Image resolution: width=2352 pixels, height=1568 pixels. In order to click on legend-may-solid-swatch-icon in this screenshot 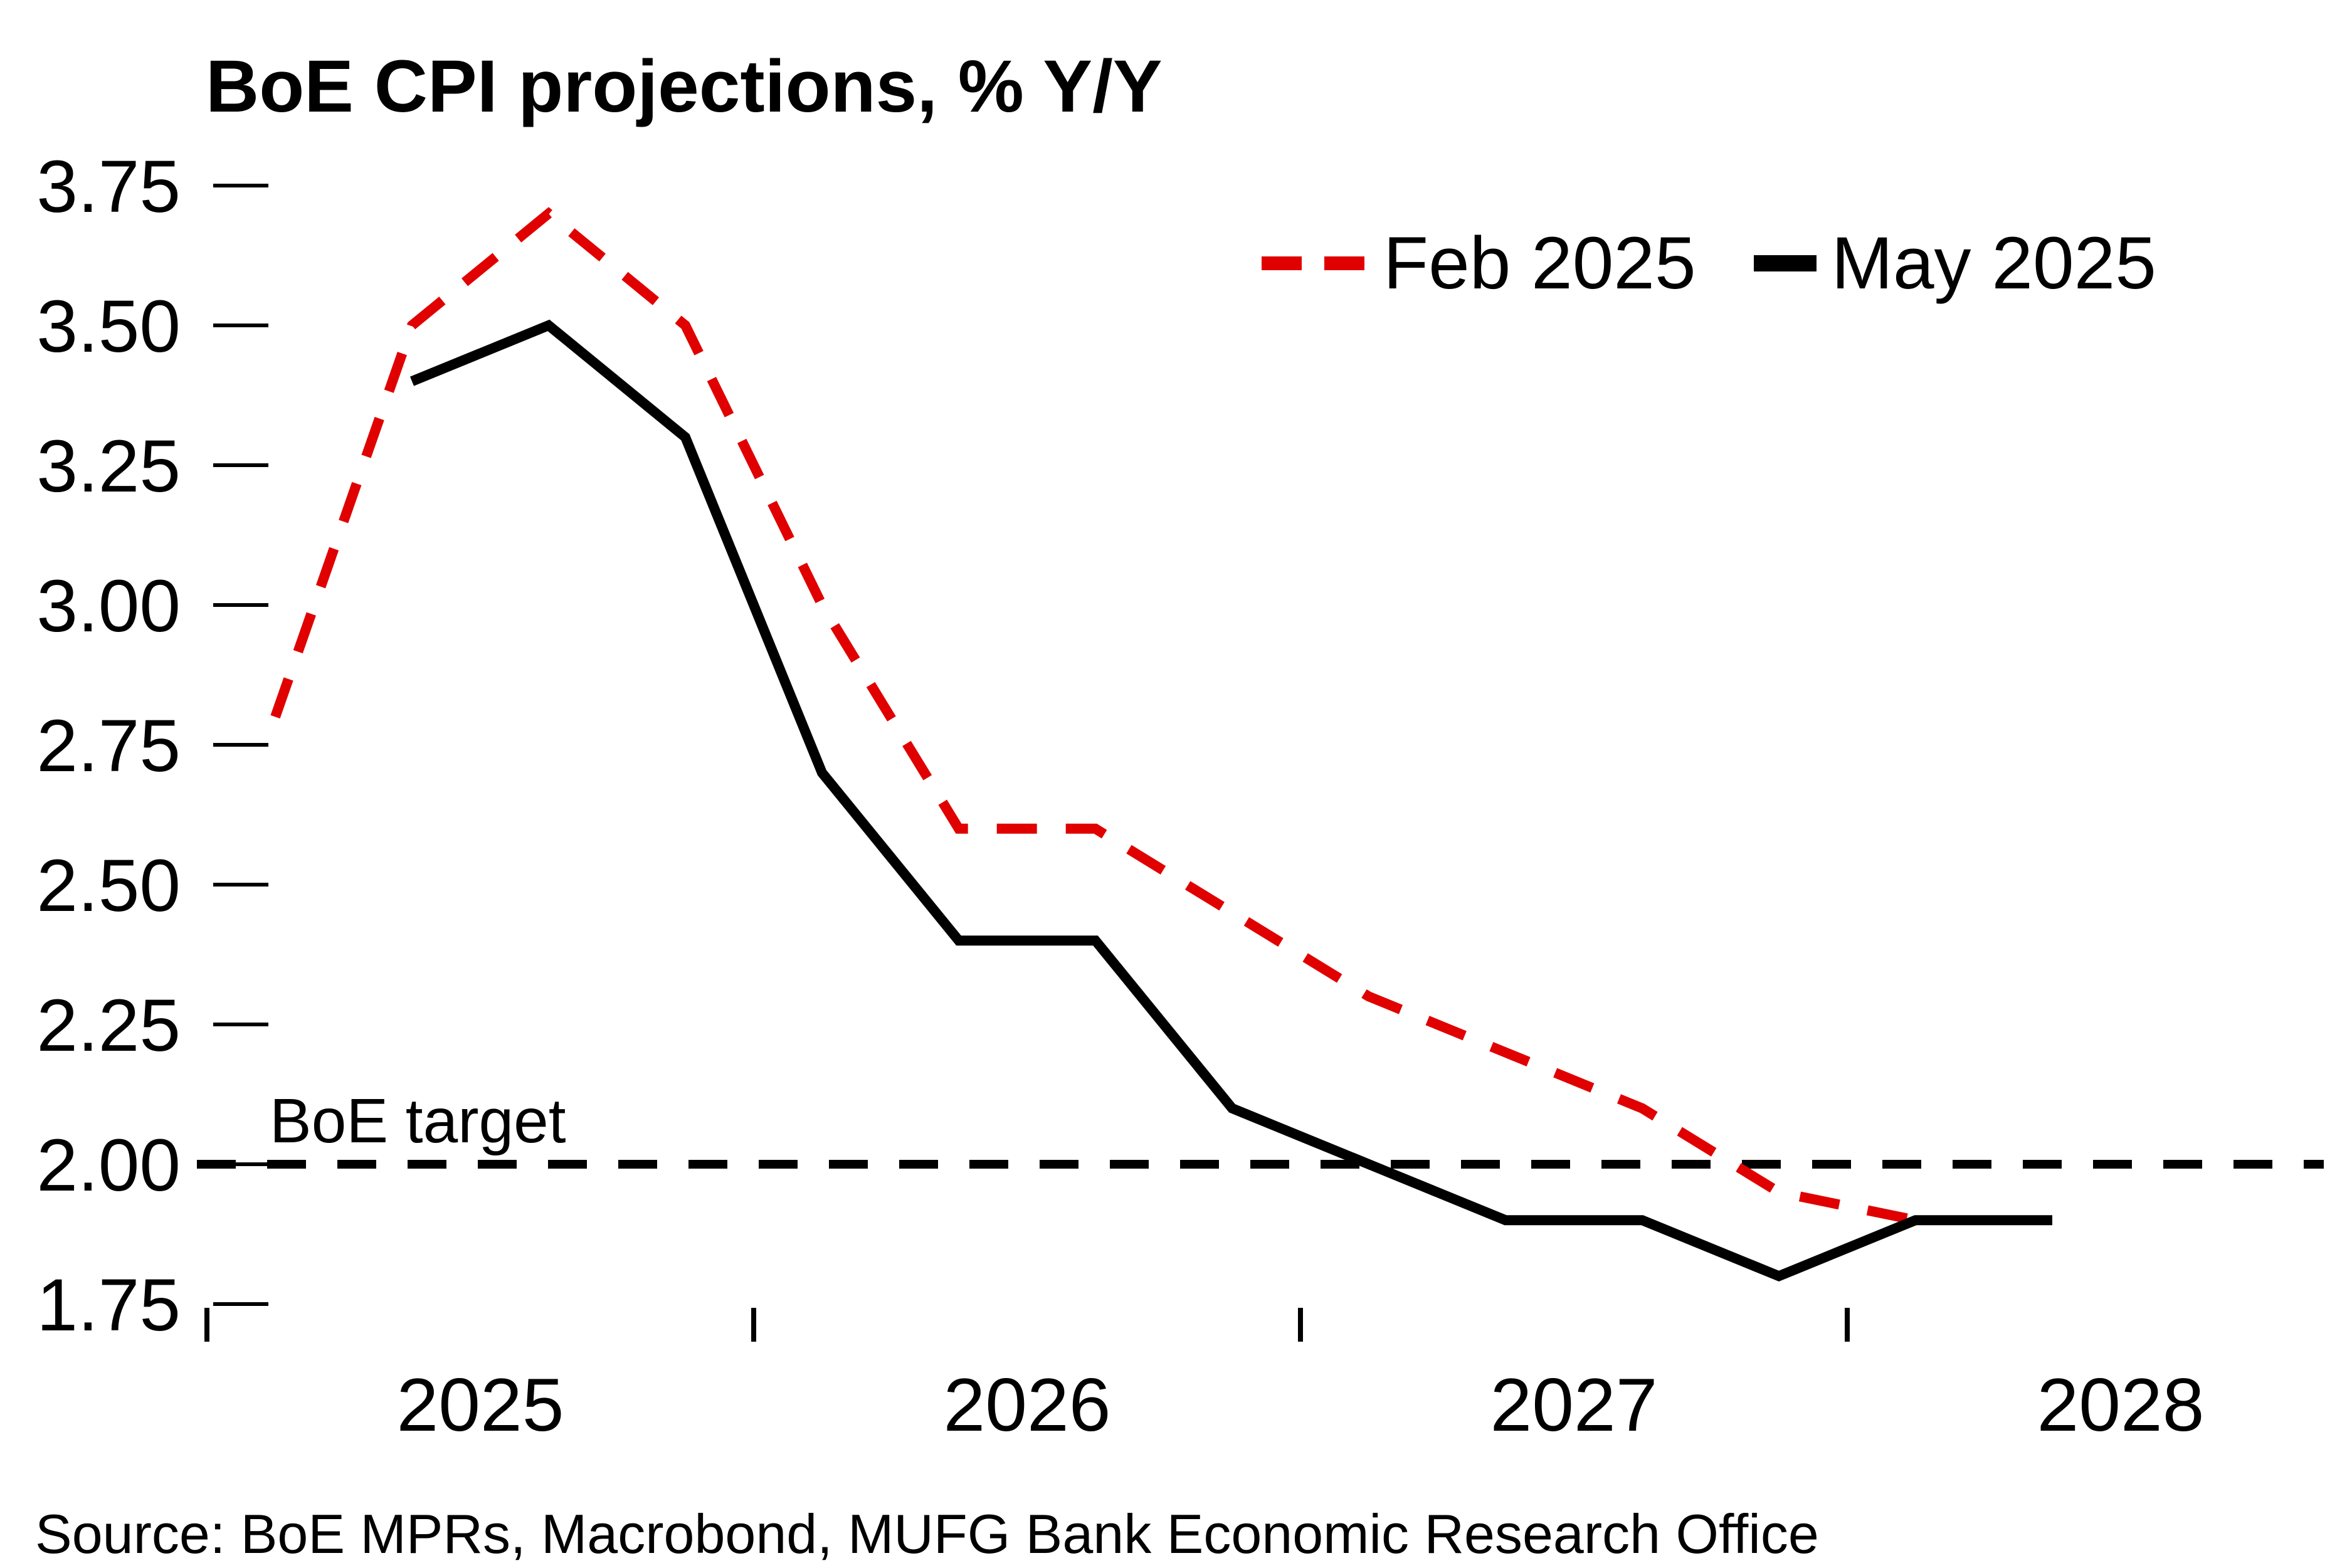, I will do `click(1785, 263)`.